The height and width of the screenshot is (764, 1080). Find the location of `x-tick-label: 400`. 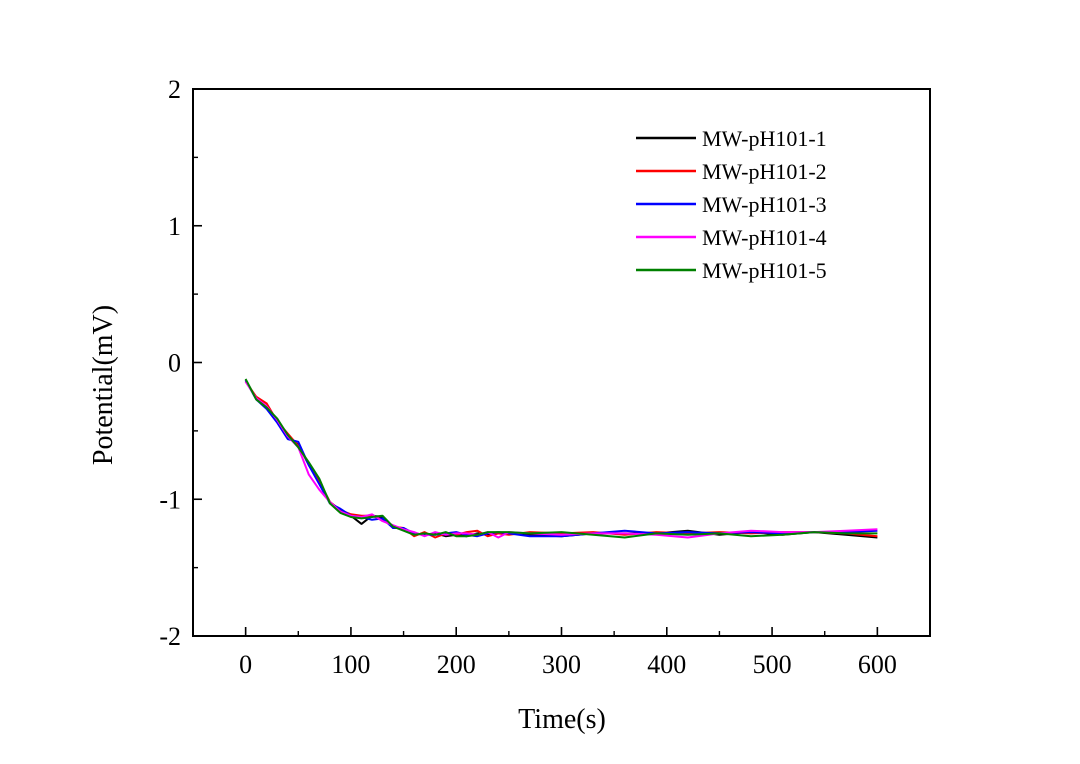

x-tick-label: 400 is located at coordinates (666, 664).